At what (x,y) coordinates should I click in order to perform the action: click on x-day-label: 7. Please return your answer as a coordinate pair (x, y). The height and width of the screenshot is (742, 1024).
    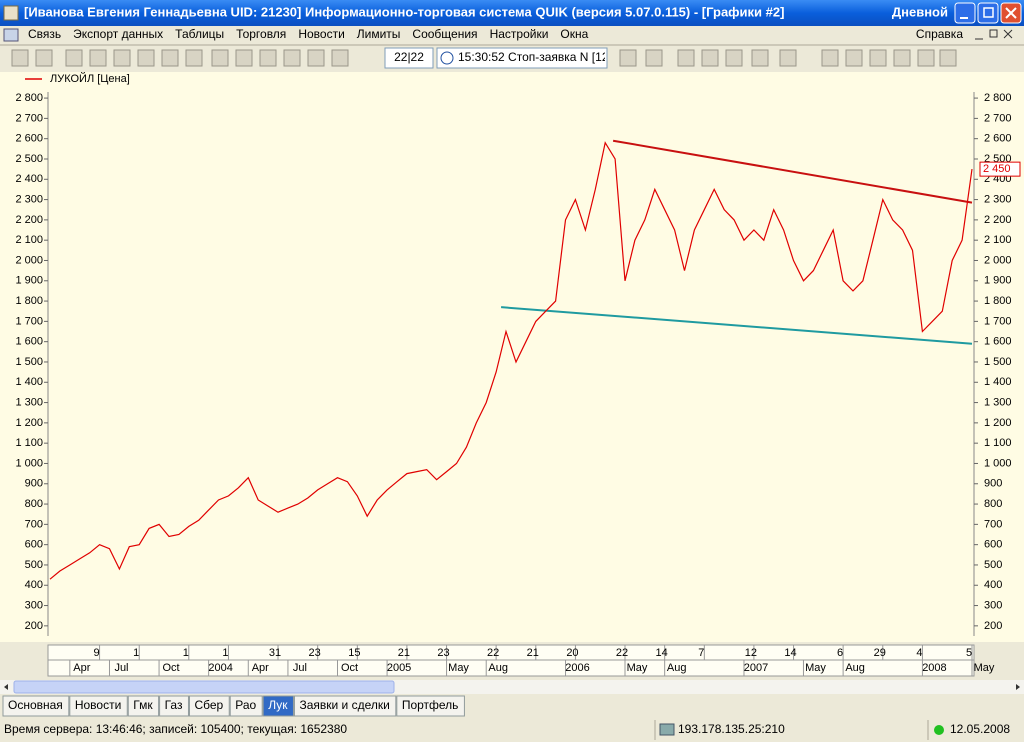
    Looking at the image, I should click on (701, 653).